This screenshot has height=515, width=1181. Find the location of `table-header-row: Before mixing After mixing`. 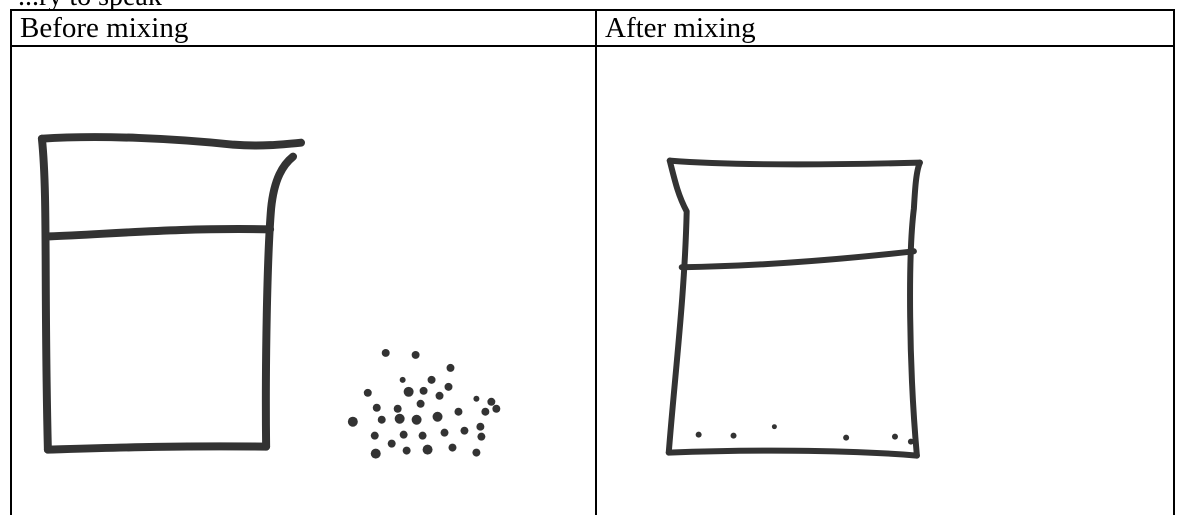

table-header-row: Before mixing After mixing is located at coordinates (592, 28).